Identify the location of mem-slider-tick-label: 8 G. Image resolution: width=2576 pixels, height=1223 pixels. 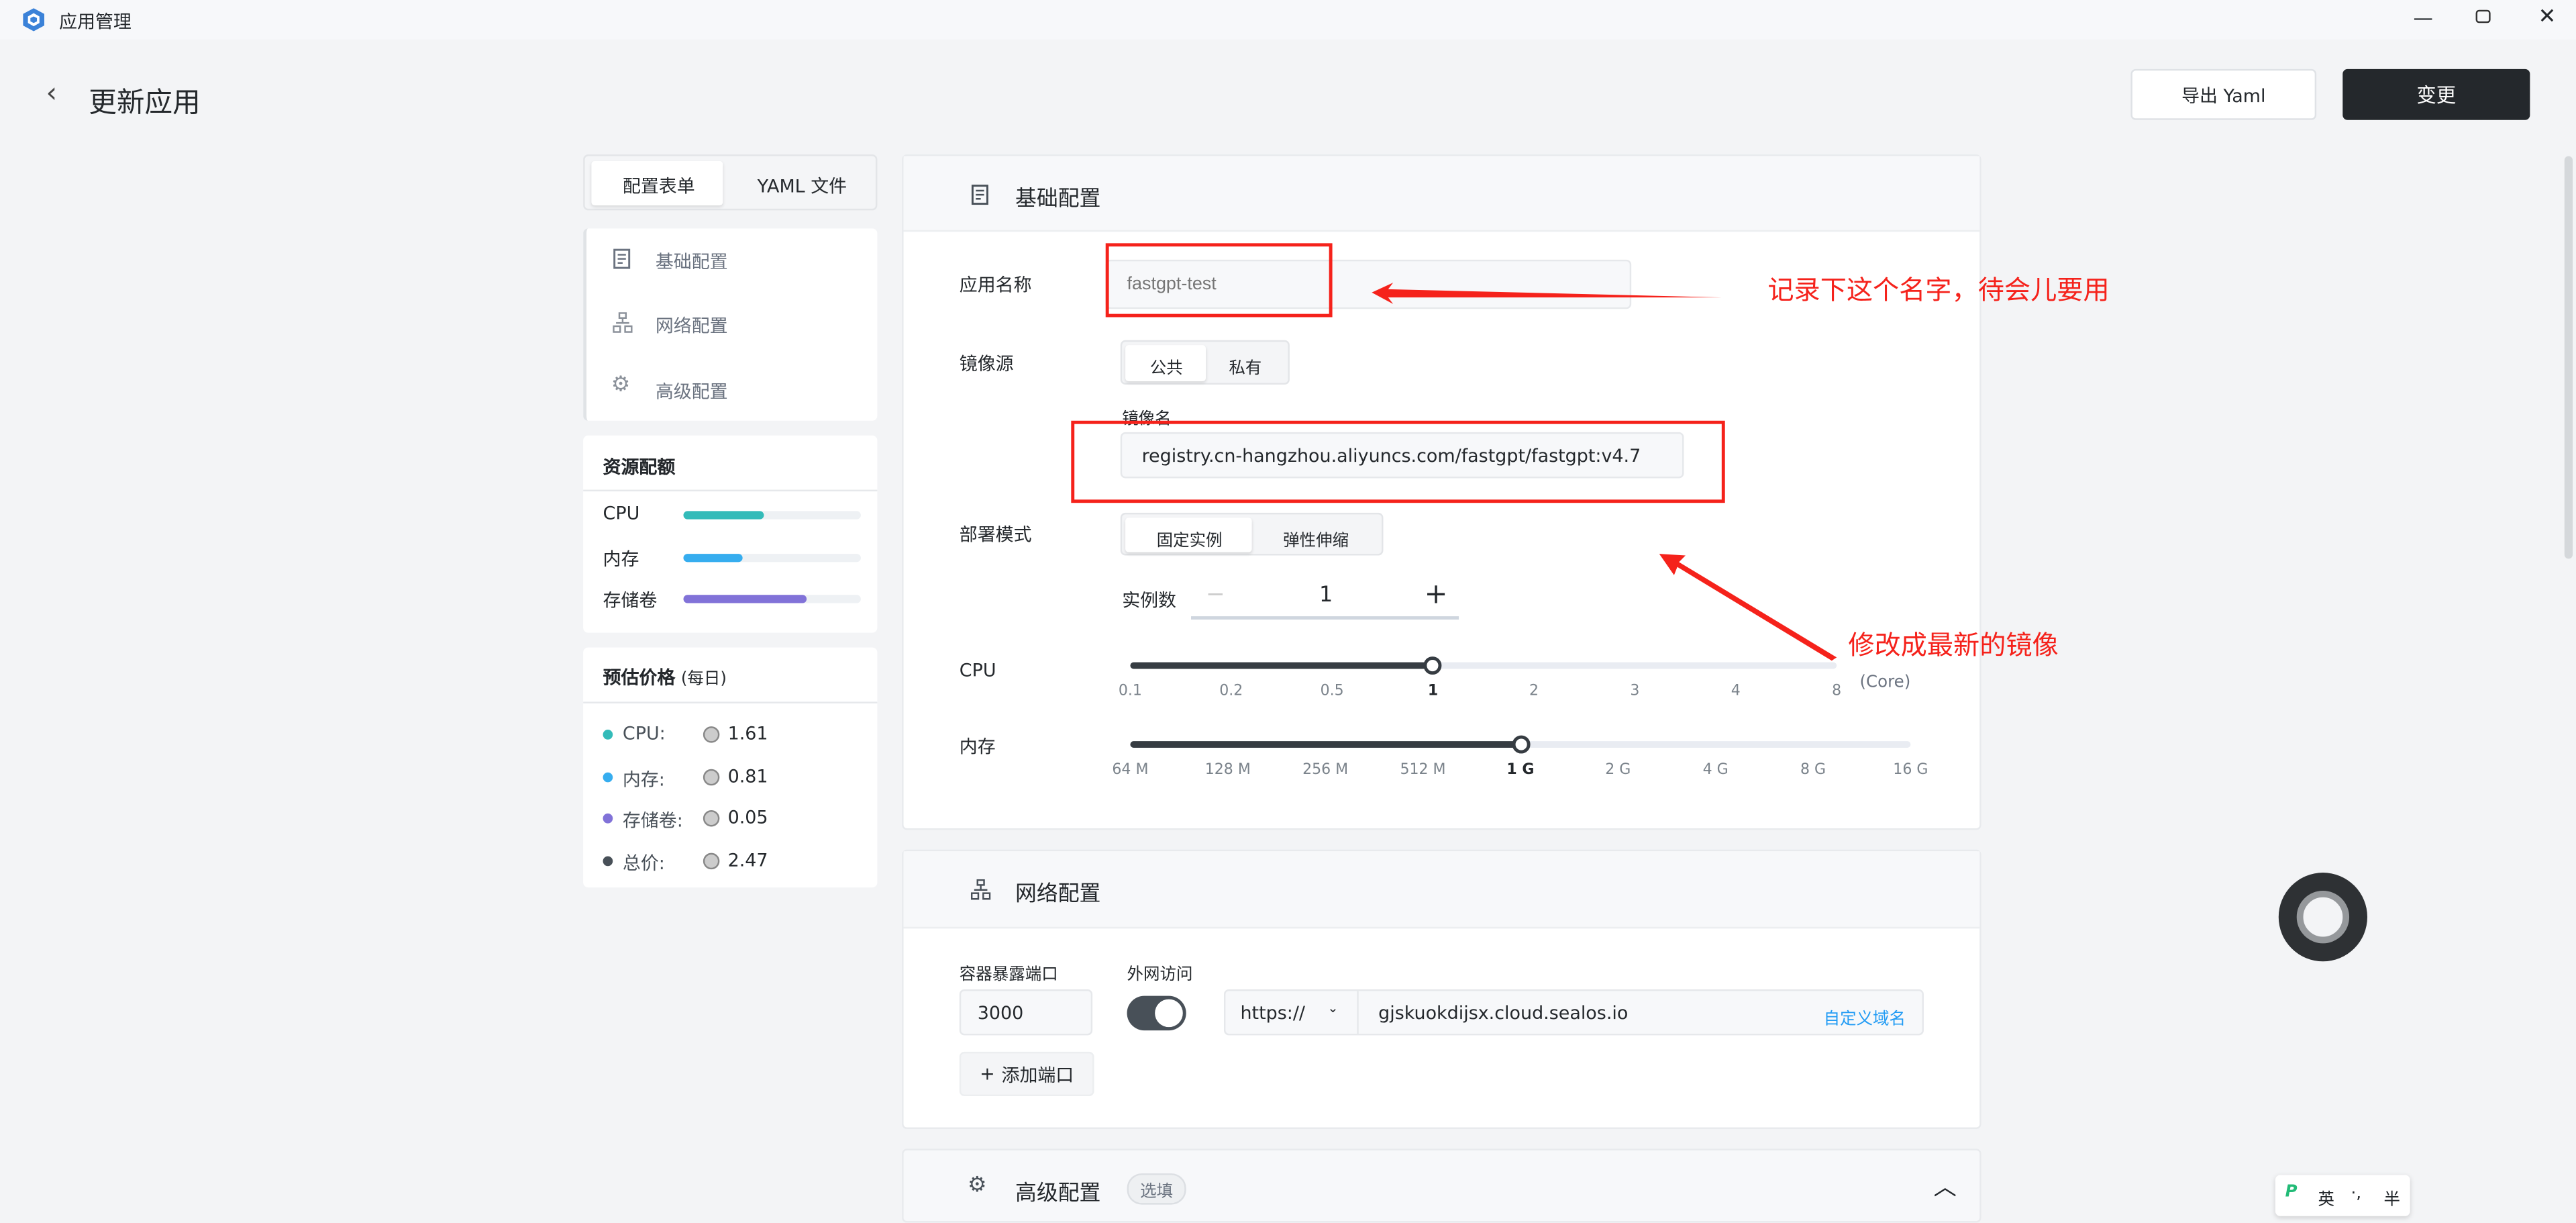
(1813, 771).